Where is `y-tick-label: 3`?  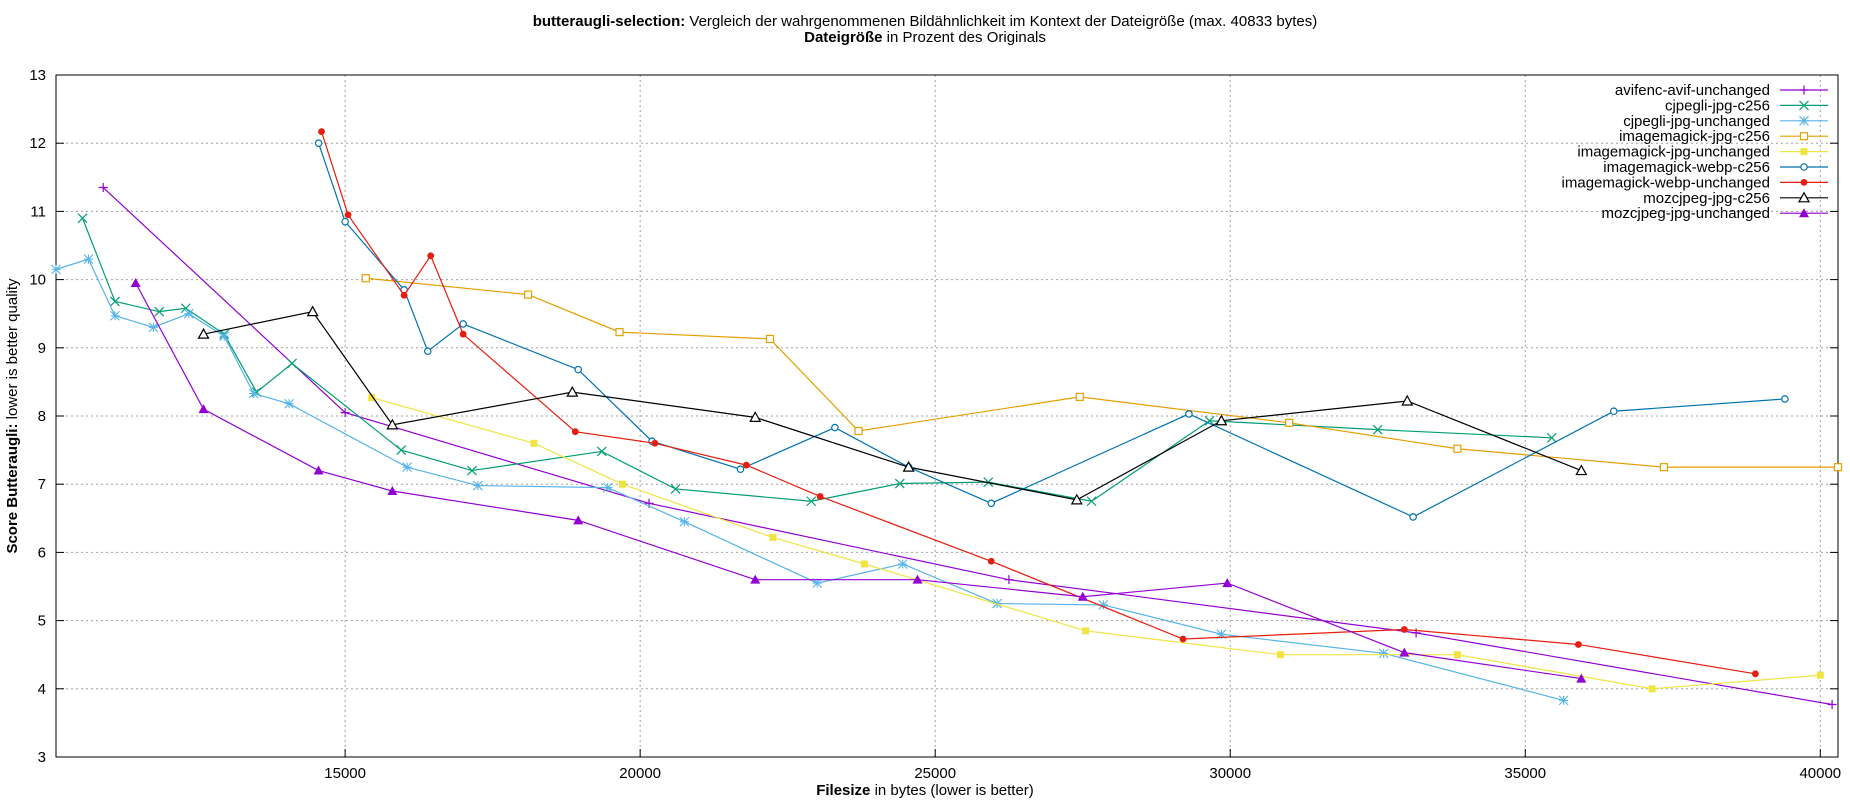
y-tick-label: 3 is located at coordinates (42, 757).